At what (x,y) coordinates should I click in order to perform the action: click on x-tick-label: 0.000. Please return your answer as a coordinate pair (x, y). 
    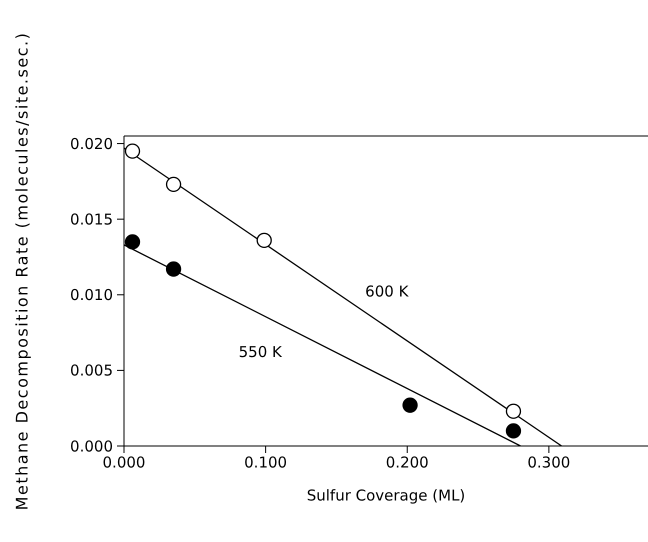
    Looking at the image, I should click on (124, 463).